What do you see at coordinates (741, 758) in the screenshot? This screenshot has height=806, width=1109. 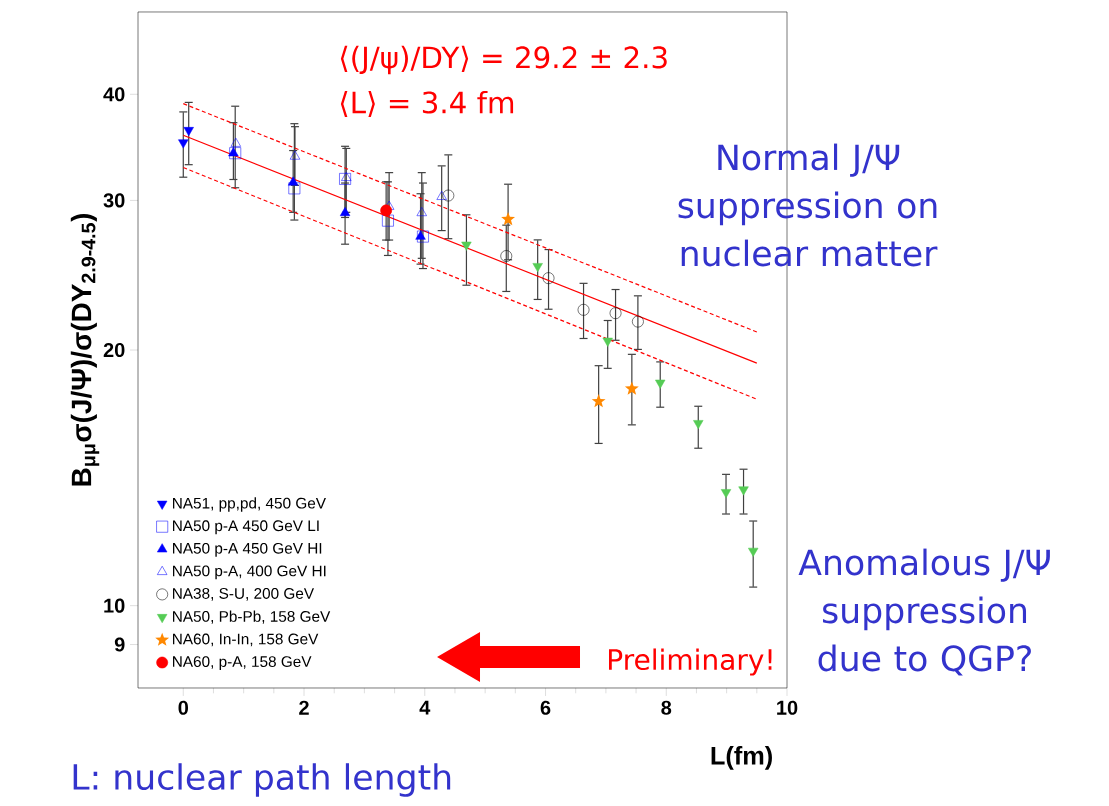 I see `x-axis-title: L(fm)` at bounding box center [741, 758].